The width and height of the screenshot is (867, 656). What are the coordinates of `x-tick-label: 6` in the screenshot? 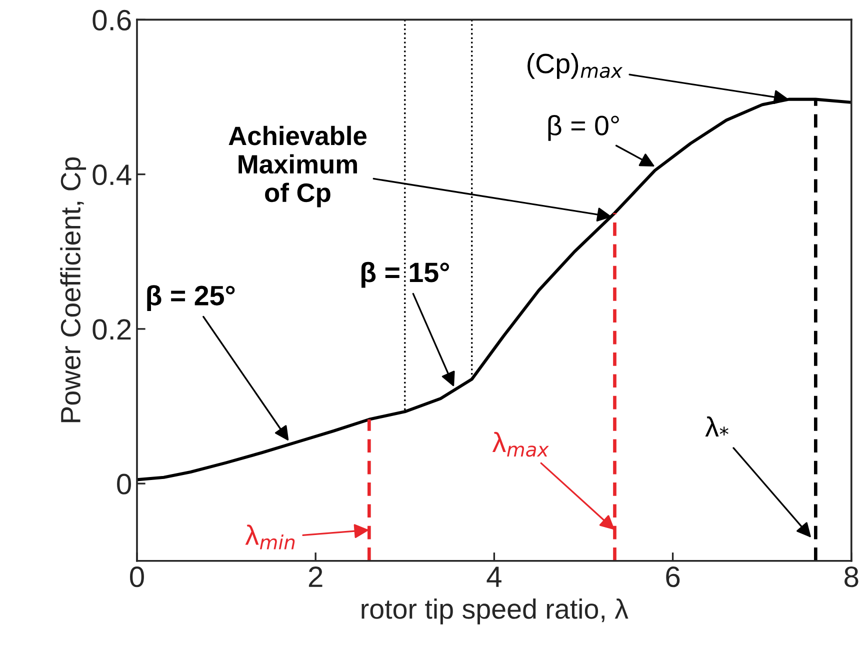 It's located at (673, 577).